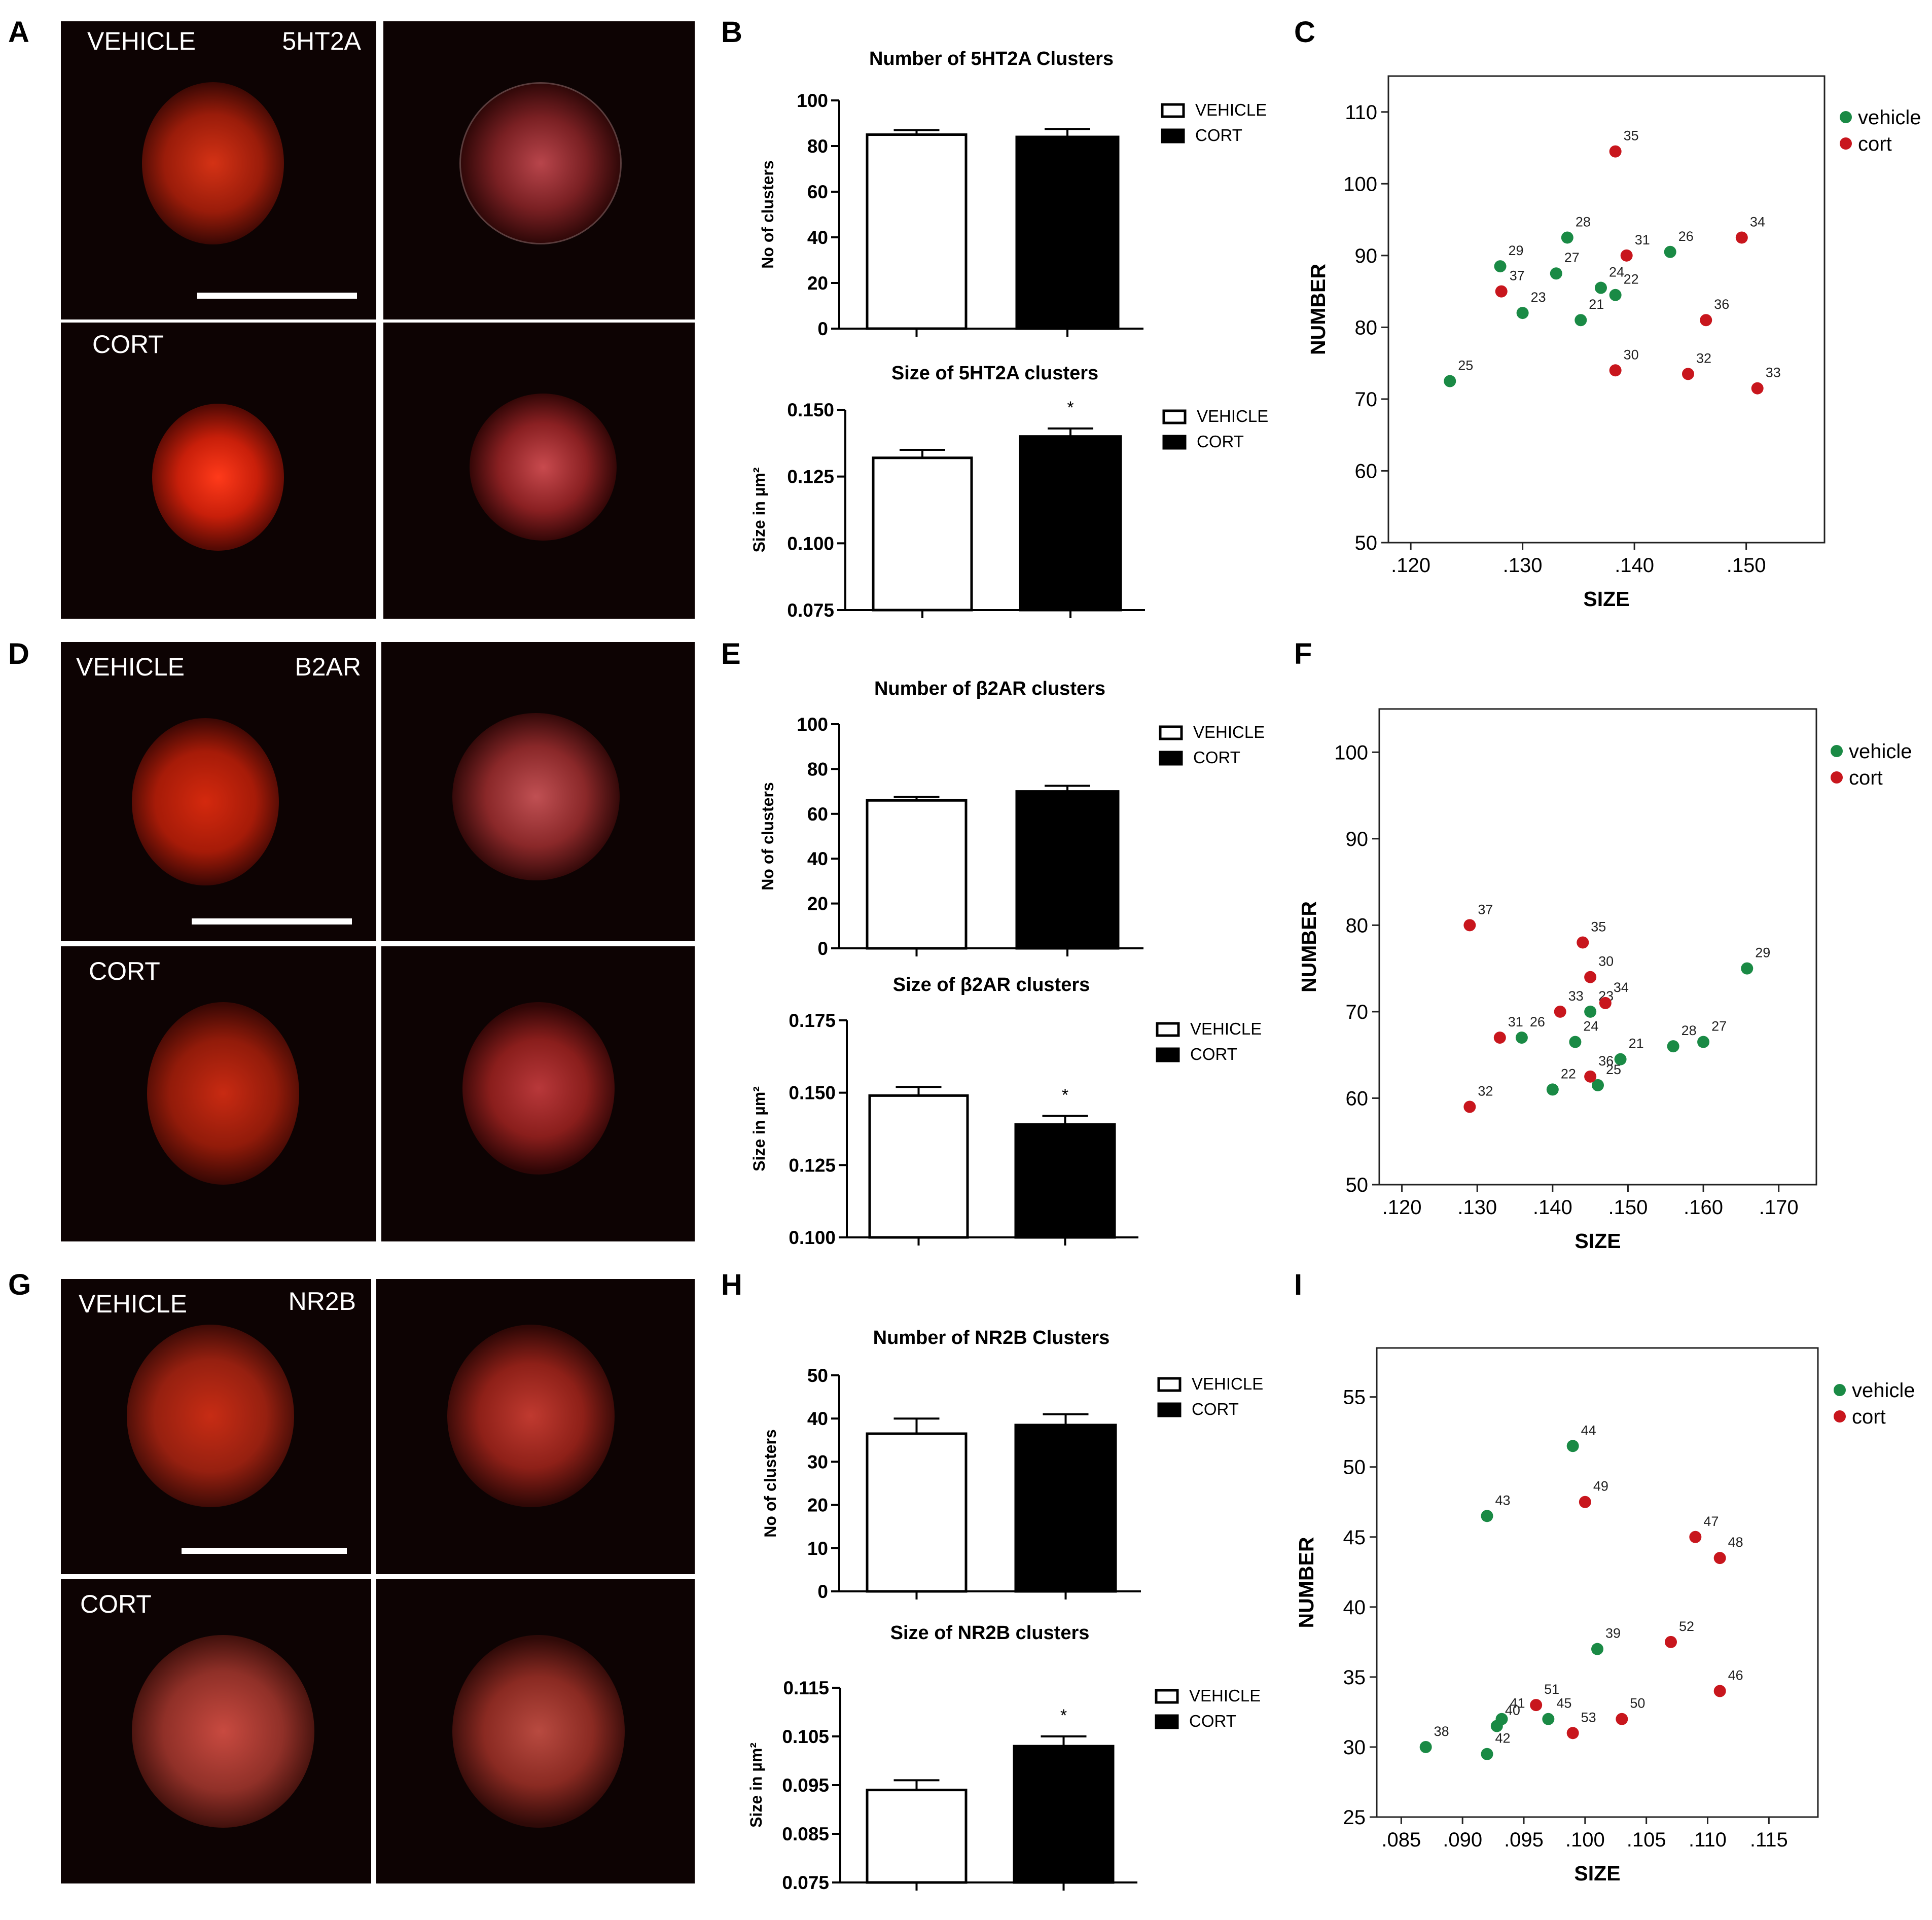 This screenshot has height=1920, width=1932. I want to click on plot-frame, so click(1606, 309).